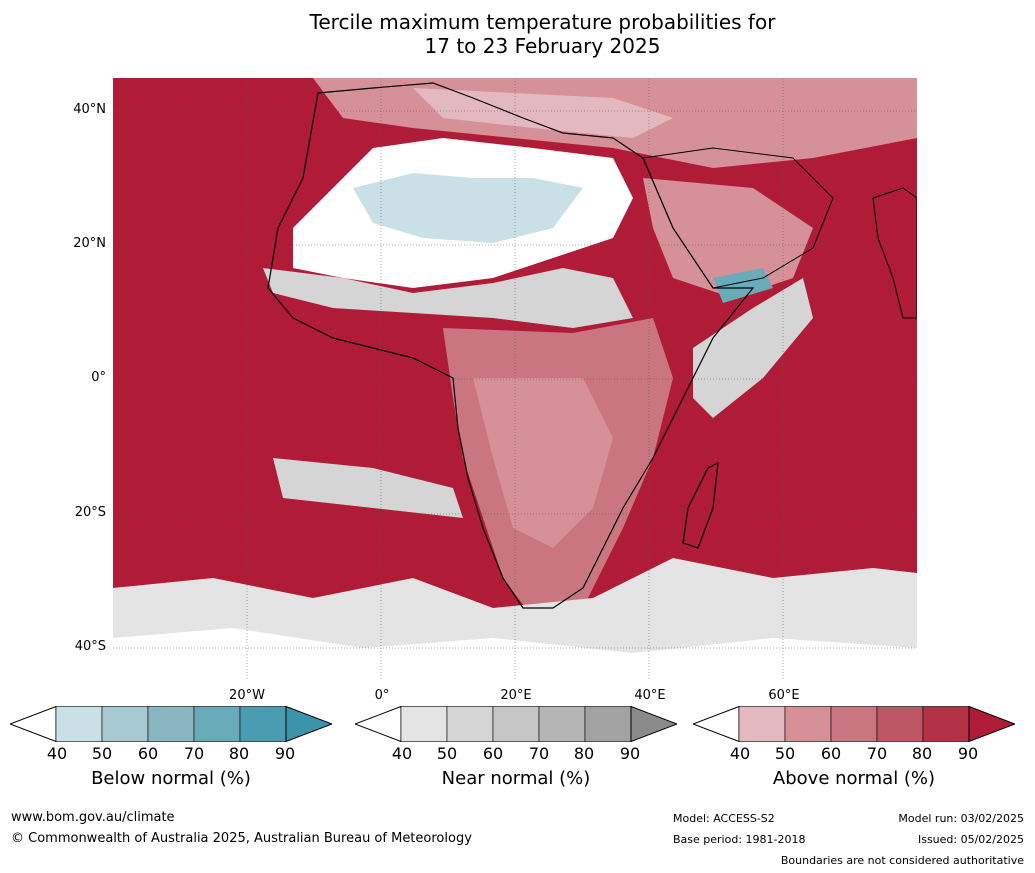 This screenshot has width=1035, height=873. Describe the element at coordinates (98, 377) in the screenshot. I see `lat-label-0: 0°` at that location.